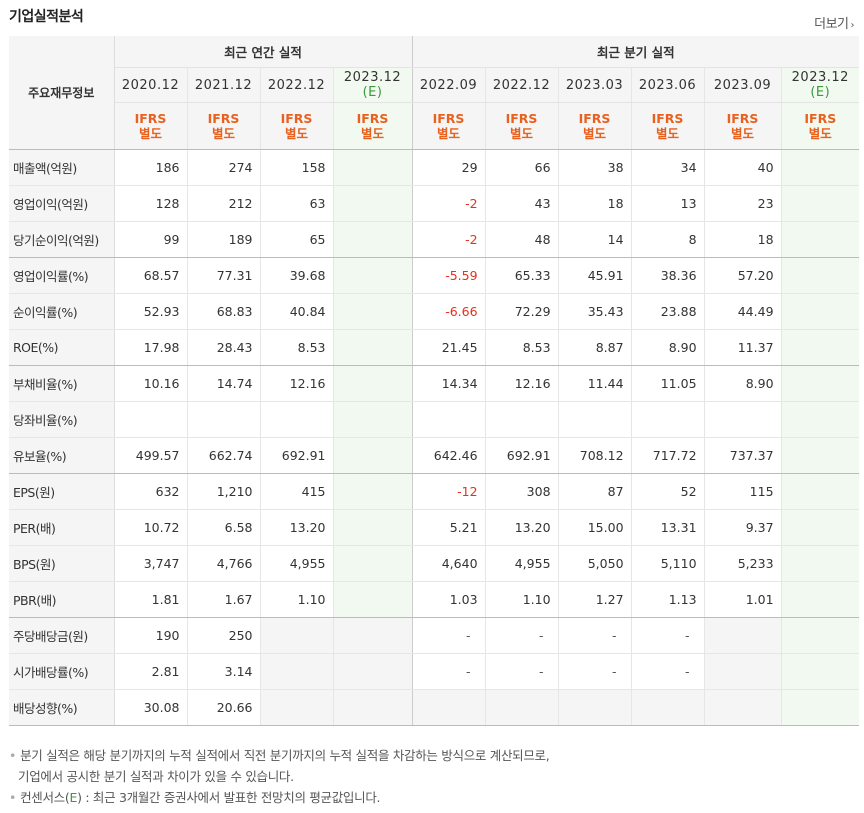 This screenshot has height=813, width=864. What do you see at coordinates (62, 563) in the screenshot?
I see `row-label: BPS(원)` at bounding box center [62, 563].